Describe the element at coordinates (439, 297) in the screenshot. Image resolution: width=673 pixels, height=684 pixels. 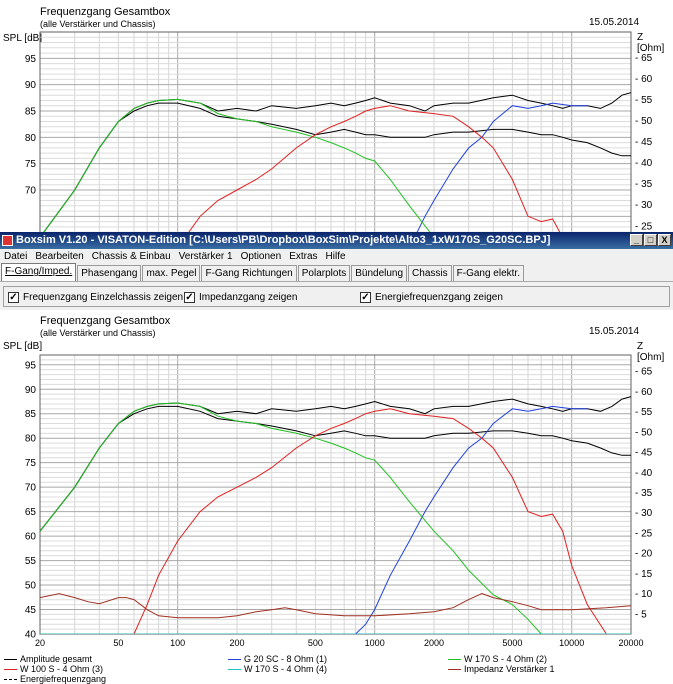
I see `option-label: Energiefrequenzgang zeigen` at that location.